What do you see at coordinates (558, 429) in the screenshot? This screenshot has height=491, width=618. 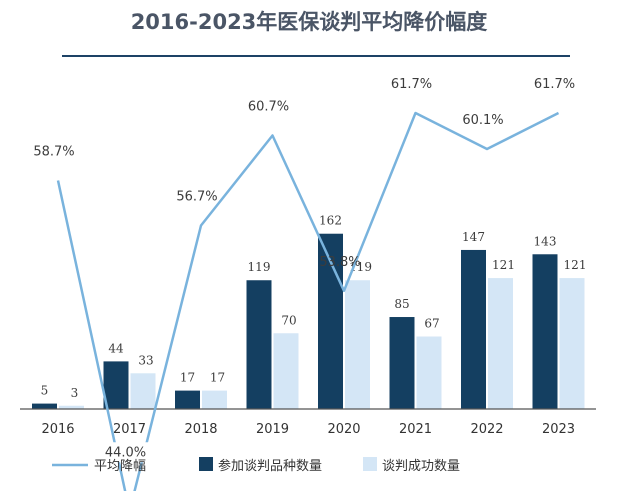 I see `x-tick-2023: 2023` at bounding box center [558, 429].